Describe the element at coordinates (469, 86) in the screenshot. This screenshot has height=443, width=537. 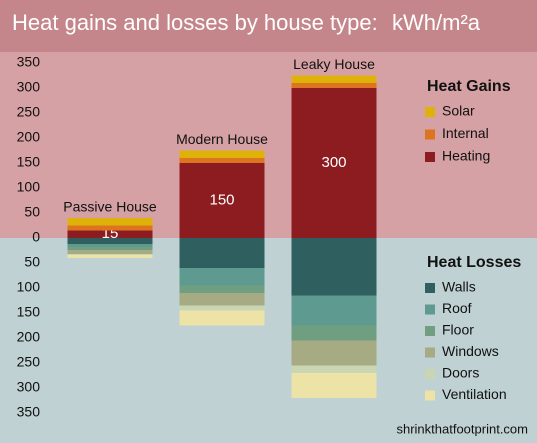
I see `legend-title: Heat Gains` at that location.